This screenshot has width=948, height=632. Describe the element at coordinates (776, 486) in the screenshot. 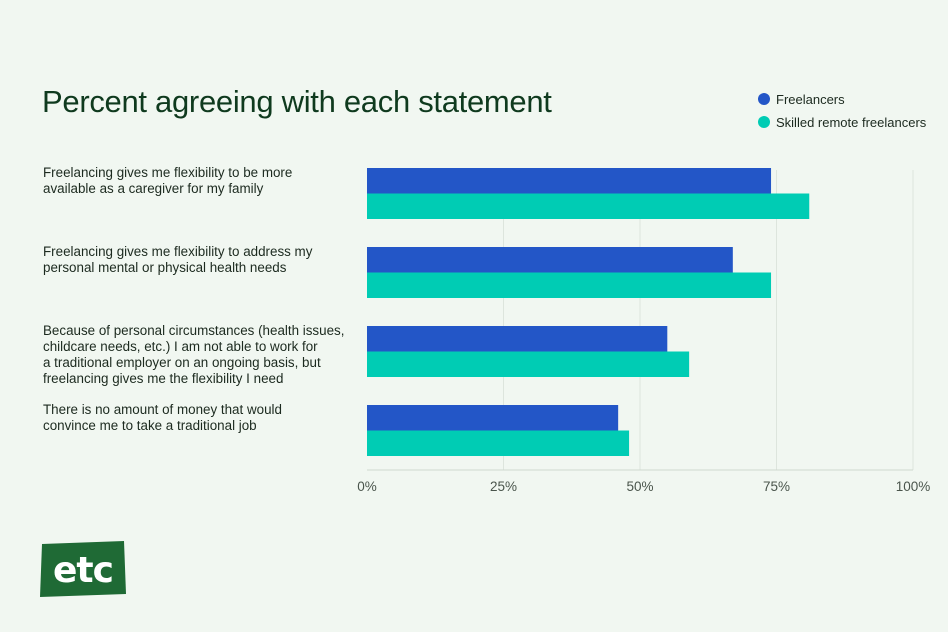

I see `x-tick-label: 75%` at that location.